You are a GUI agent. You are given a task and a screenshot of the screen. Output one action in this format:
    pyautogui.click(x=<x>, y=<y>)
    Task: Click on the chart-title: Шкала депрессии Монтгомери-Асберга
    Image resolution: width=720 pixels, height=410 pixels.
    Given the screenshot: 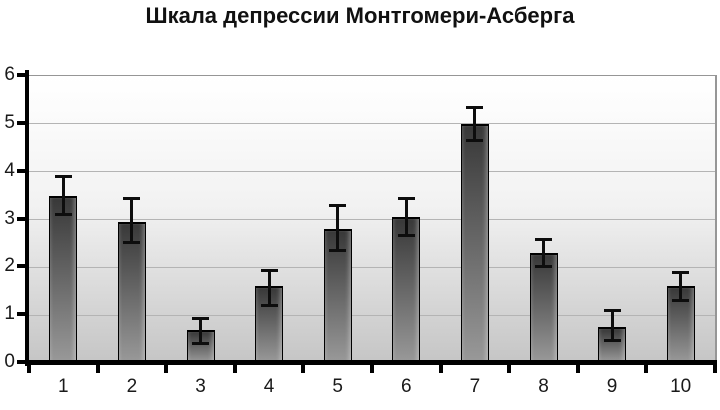 What is the action you would take?
    pyautogui.click(x=360, y=15)
    